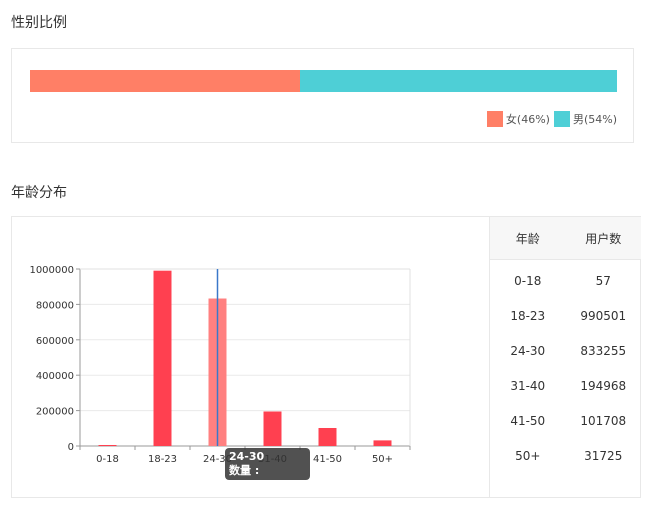 The height and width of the screenshot is (523, 650). I want to click on table-row: 31-40 194968, so click(565, 385).